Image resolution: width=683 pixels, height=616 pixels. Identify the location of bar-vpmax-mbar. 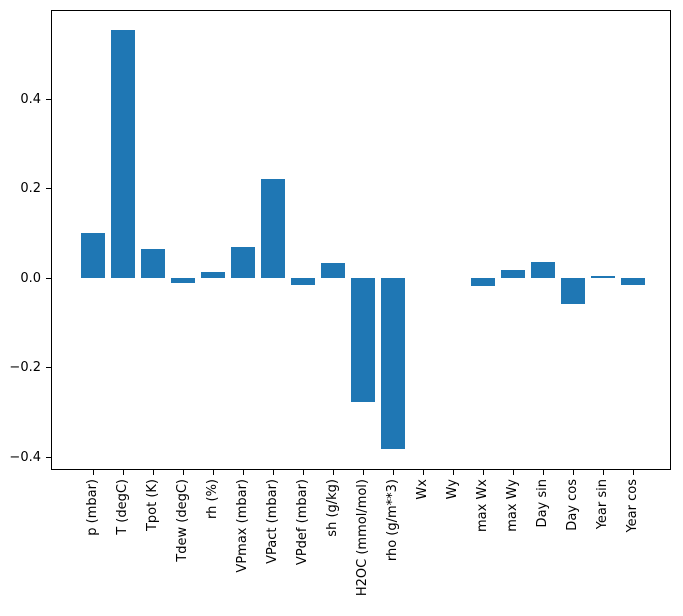
(243, 263).